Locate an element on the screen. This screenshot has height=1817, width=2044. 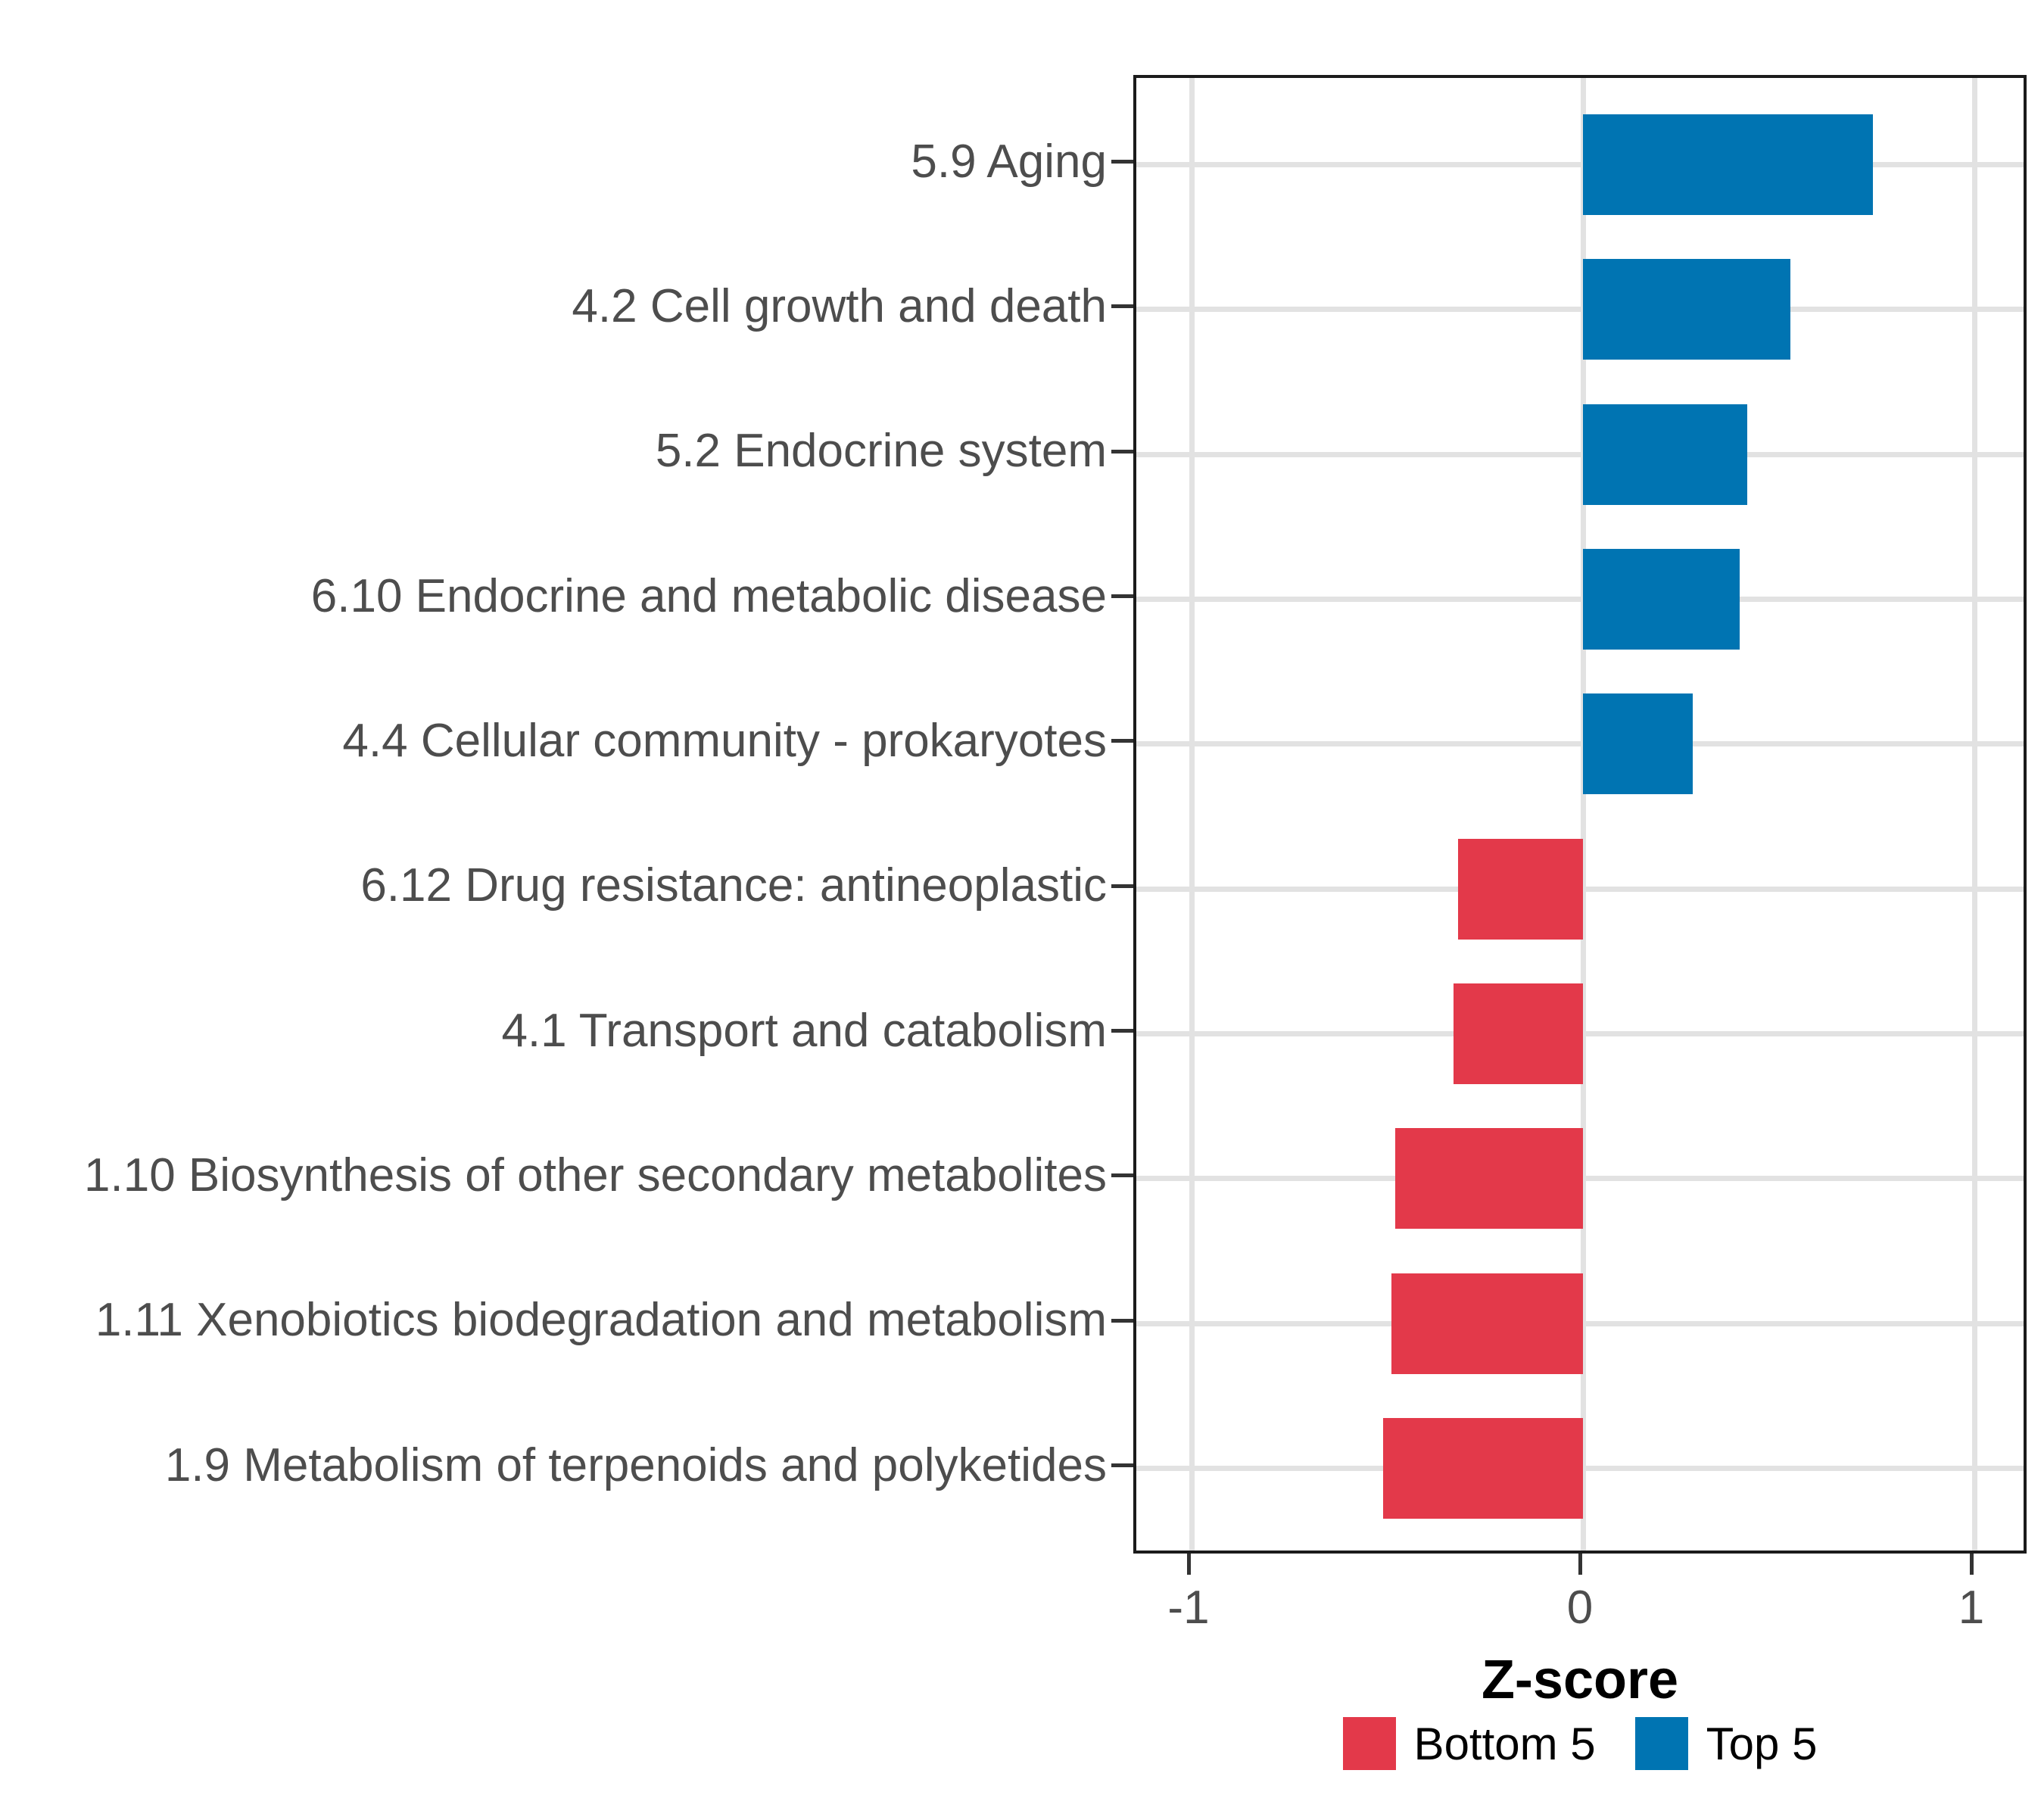
x-axis-title: Z-score is located at coordinates (1580, 1680).